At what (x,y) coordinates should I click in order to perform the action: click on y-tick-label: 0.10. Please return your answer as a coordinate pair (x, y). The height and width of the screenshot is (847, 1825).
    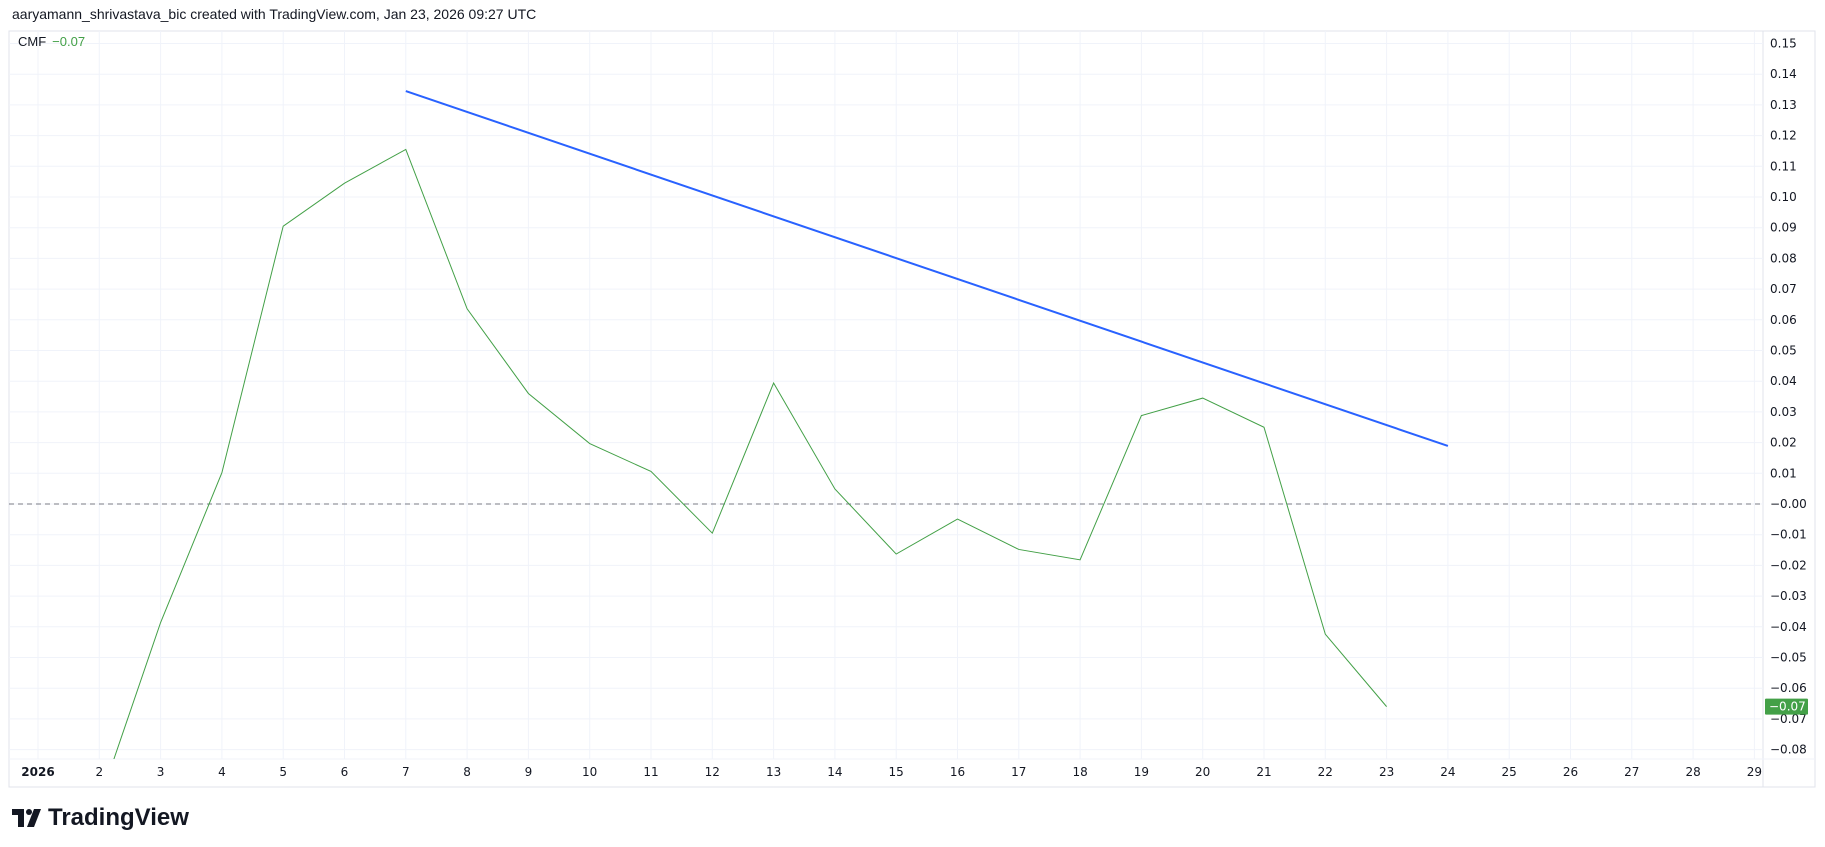
    Looking at the image, I should click on (1783, 197).